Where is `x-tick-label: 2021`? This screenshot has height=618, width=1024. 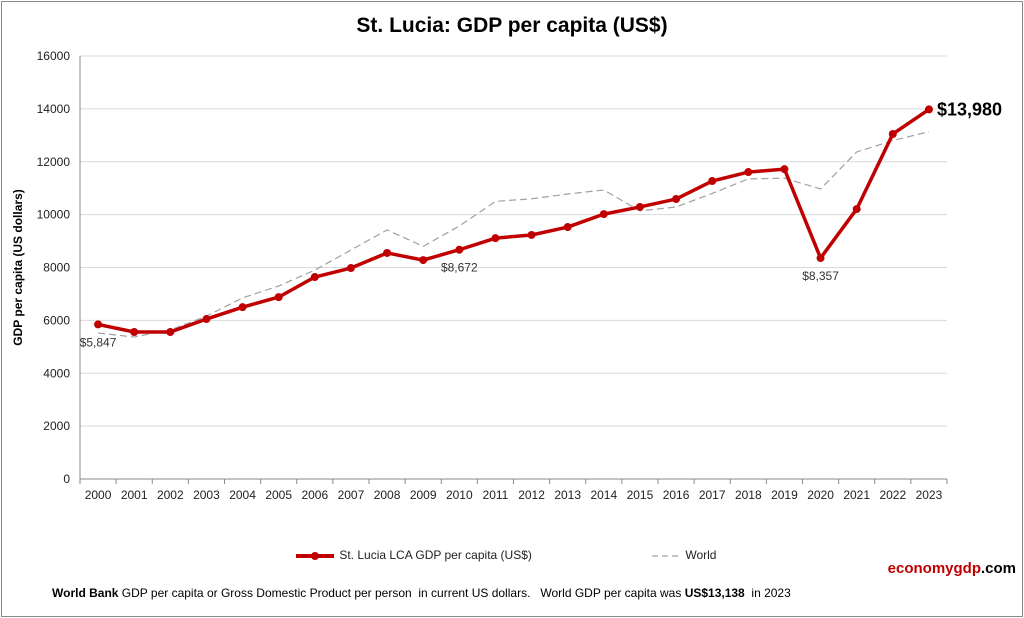 x-tick-label: 2021 is located at coordinates (856, 495).